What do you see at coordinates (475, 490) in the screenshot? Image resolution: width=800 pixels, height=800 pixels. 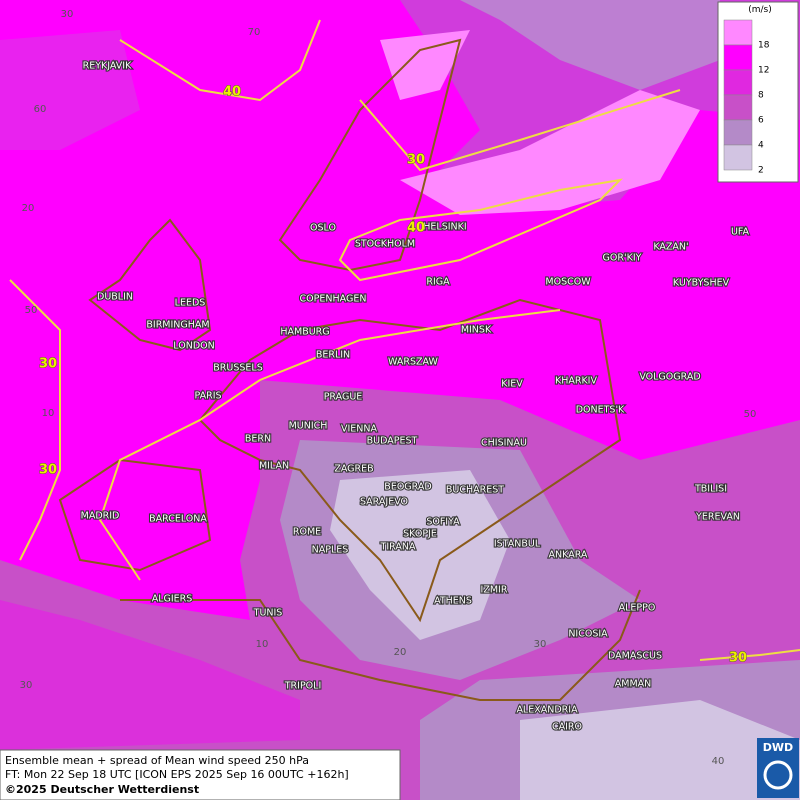 I see `city-label: BUCHAREST` at bounding box center [475, 490].